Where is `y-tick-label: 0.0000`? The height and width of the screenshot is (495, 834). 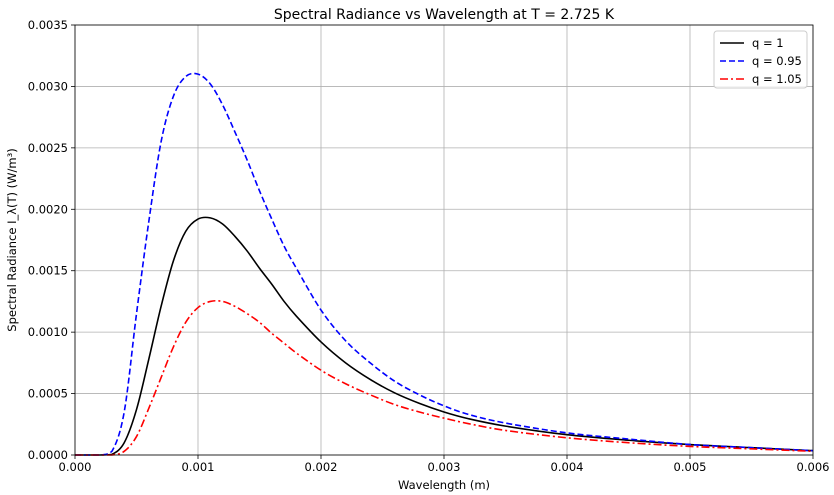 y-tick-label: 0.0000 is located at coordinates (48, 455).